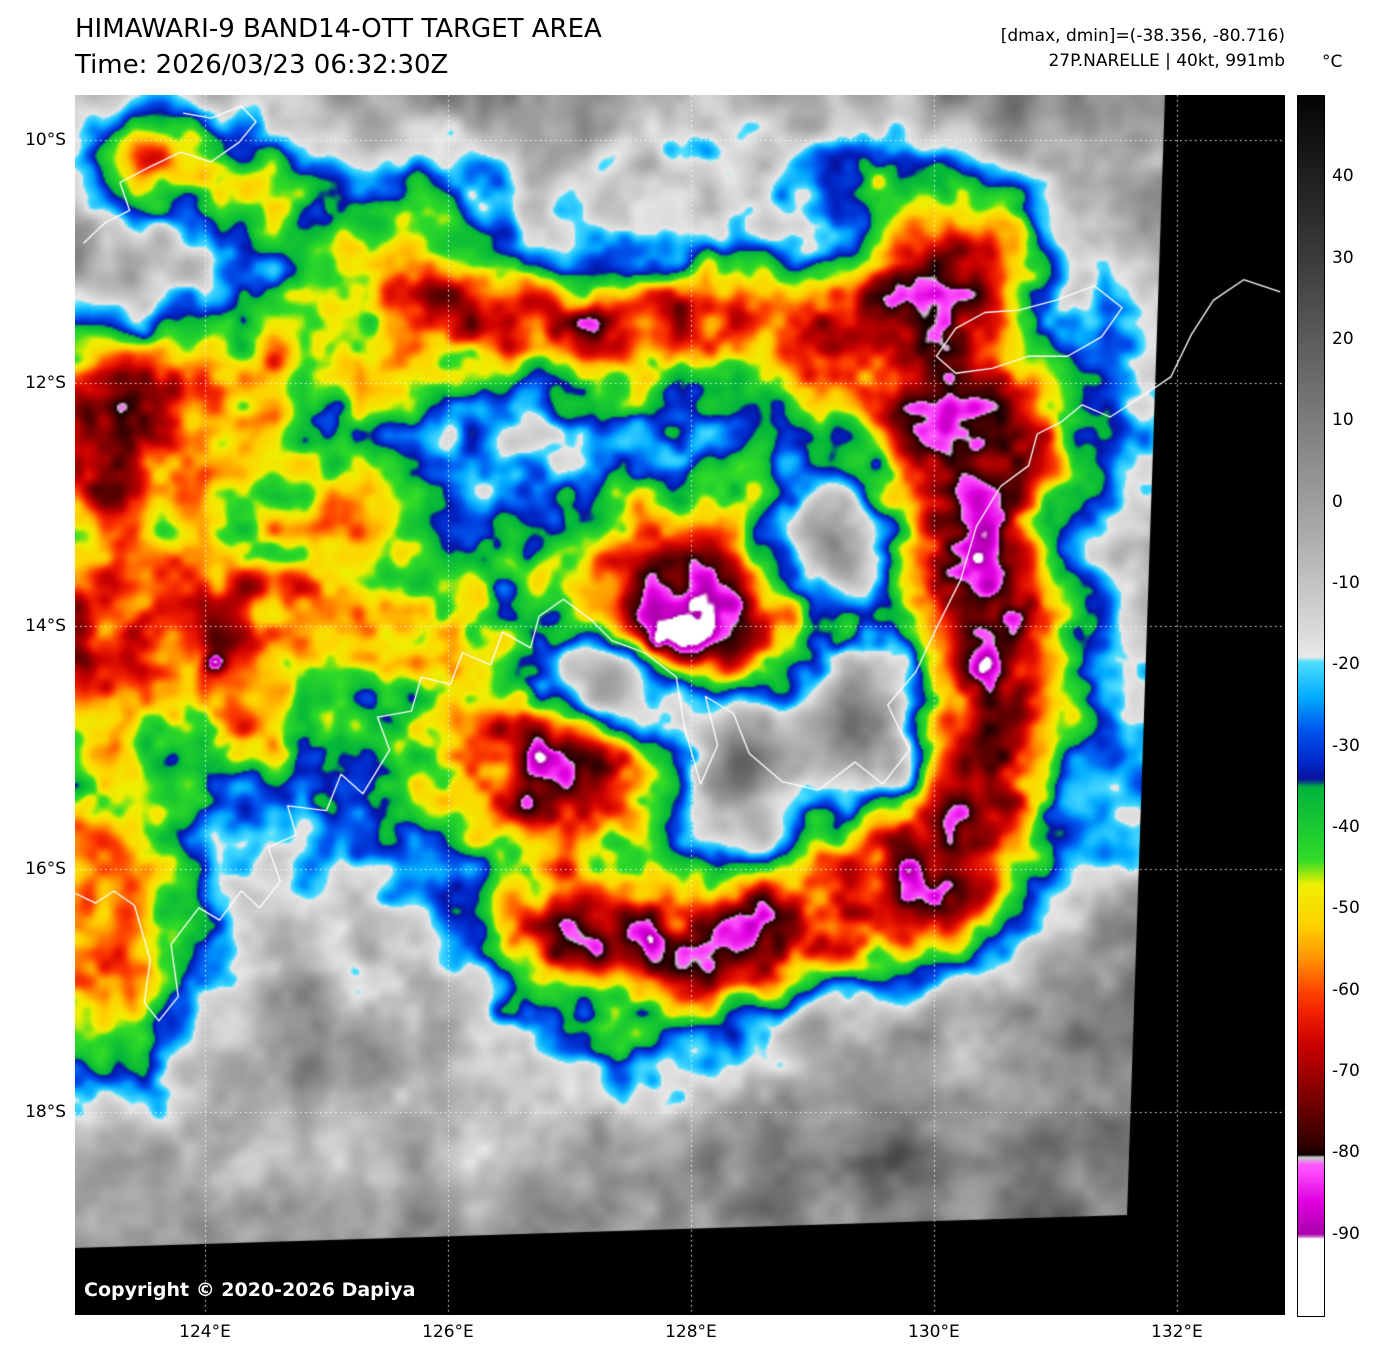 This screenshot has height=1359, width=1388. I want to click on colorbar-tick-label: -10, so click(1346, 583).